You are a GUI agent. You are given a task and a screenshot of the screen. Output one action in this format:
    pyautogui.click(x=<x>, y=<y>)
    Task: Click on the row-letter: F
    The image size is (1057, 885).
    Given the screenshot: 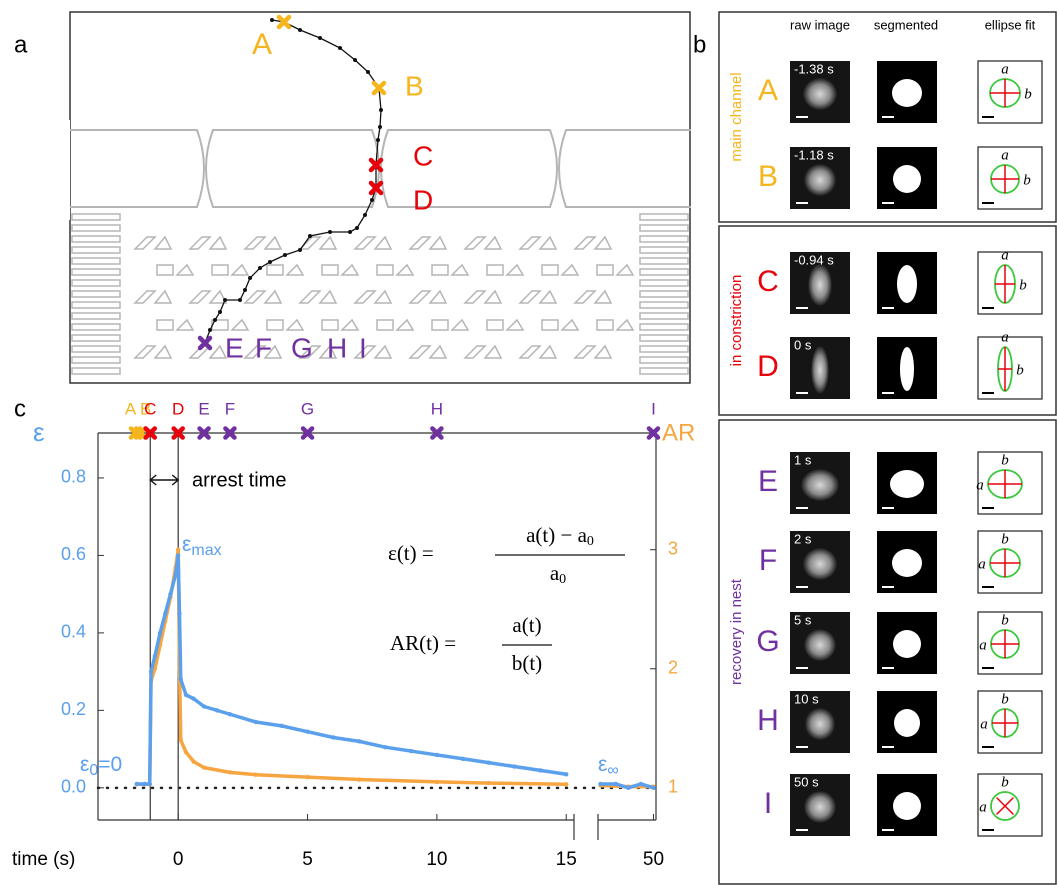 What is the action you would take?
    pyautogui.click(x=768, y=560)
    